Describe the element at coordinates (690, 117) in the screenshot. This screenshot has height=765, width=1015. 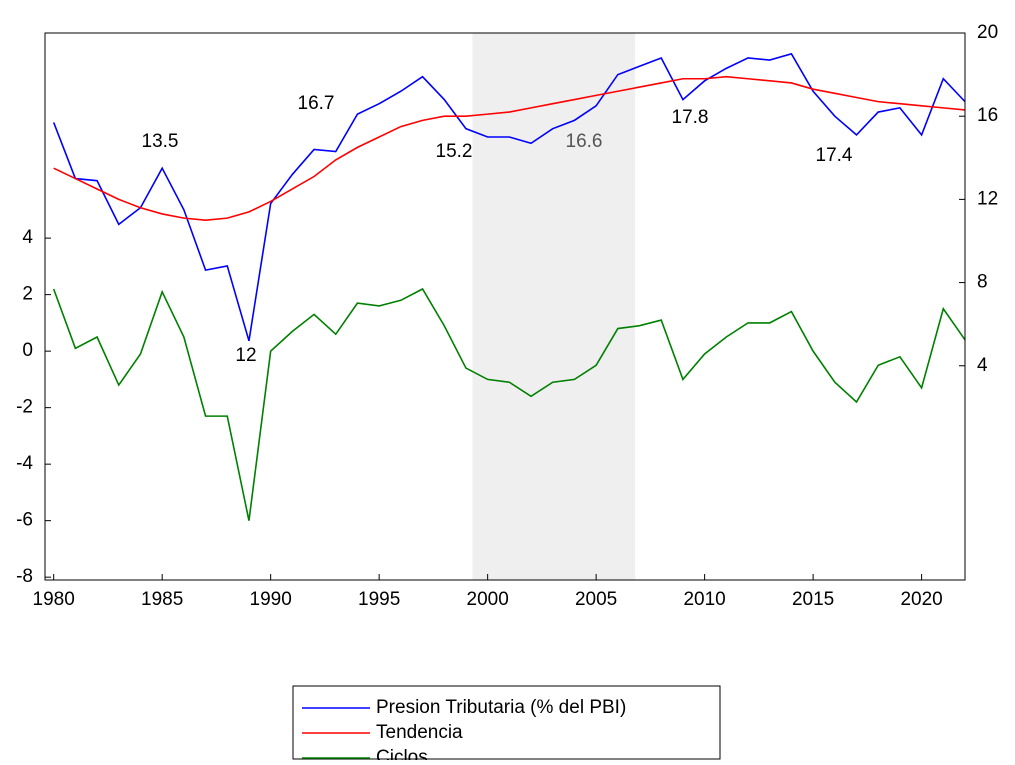
I see `annotation: 17.8` at that location.